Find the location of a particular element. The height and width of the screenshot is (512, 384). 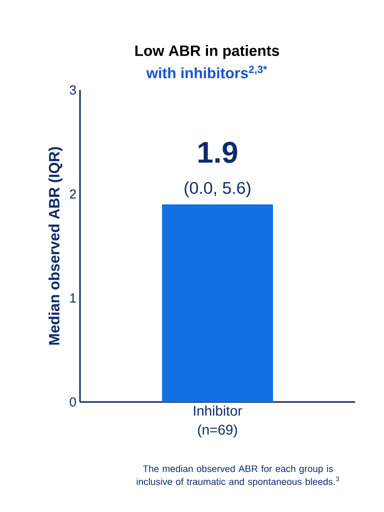

x-tick-label: Inhibitor (n=69) is located at coordinates (218, 422).